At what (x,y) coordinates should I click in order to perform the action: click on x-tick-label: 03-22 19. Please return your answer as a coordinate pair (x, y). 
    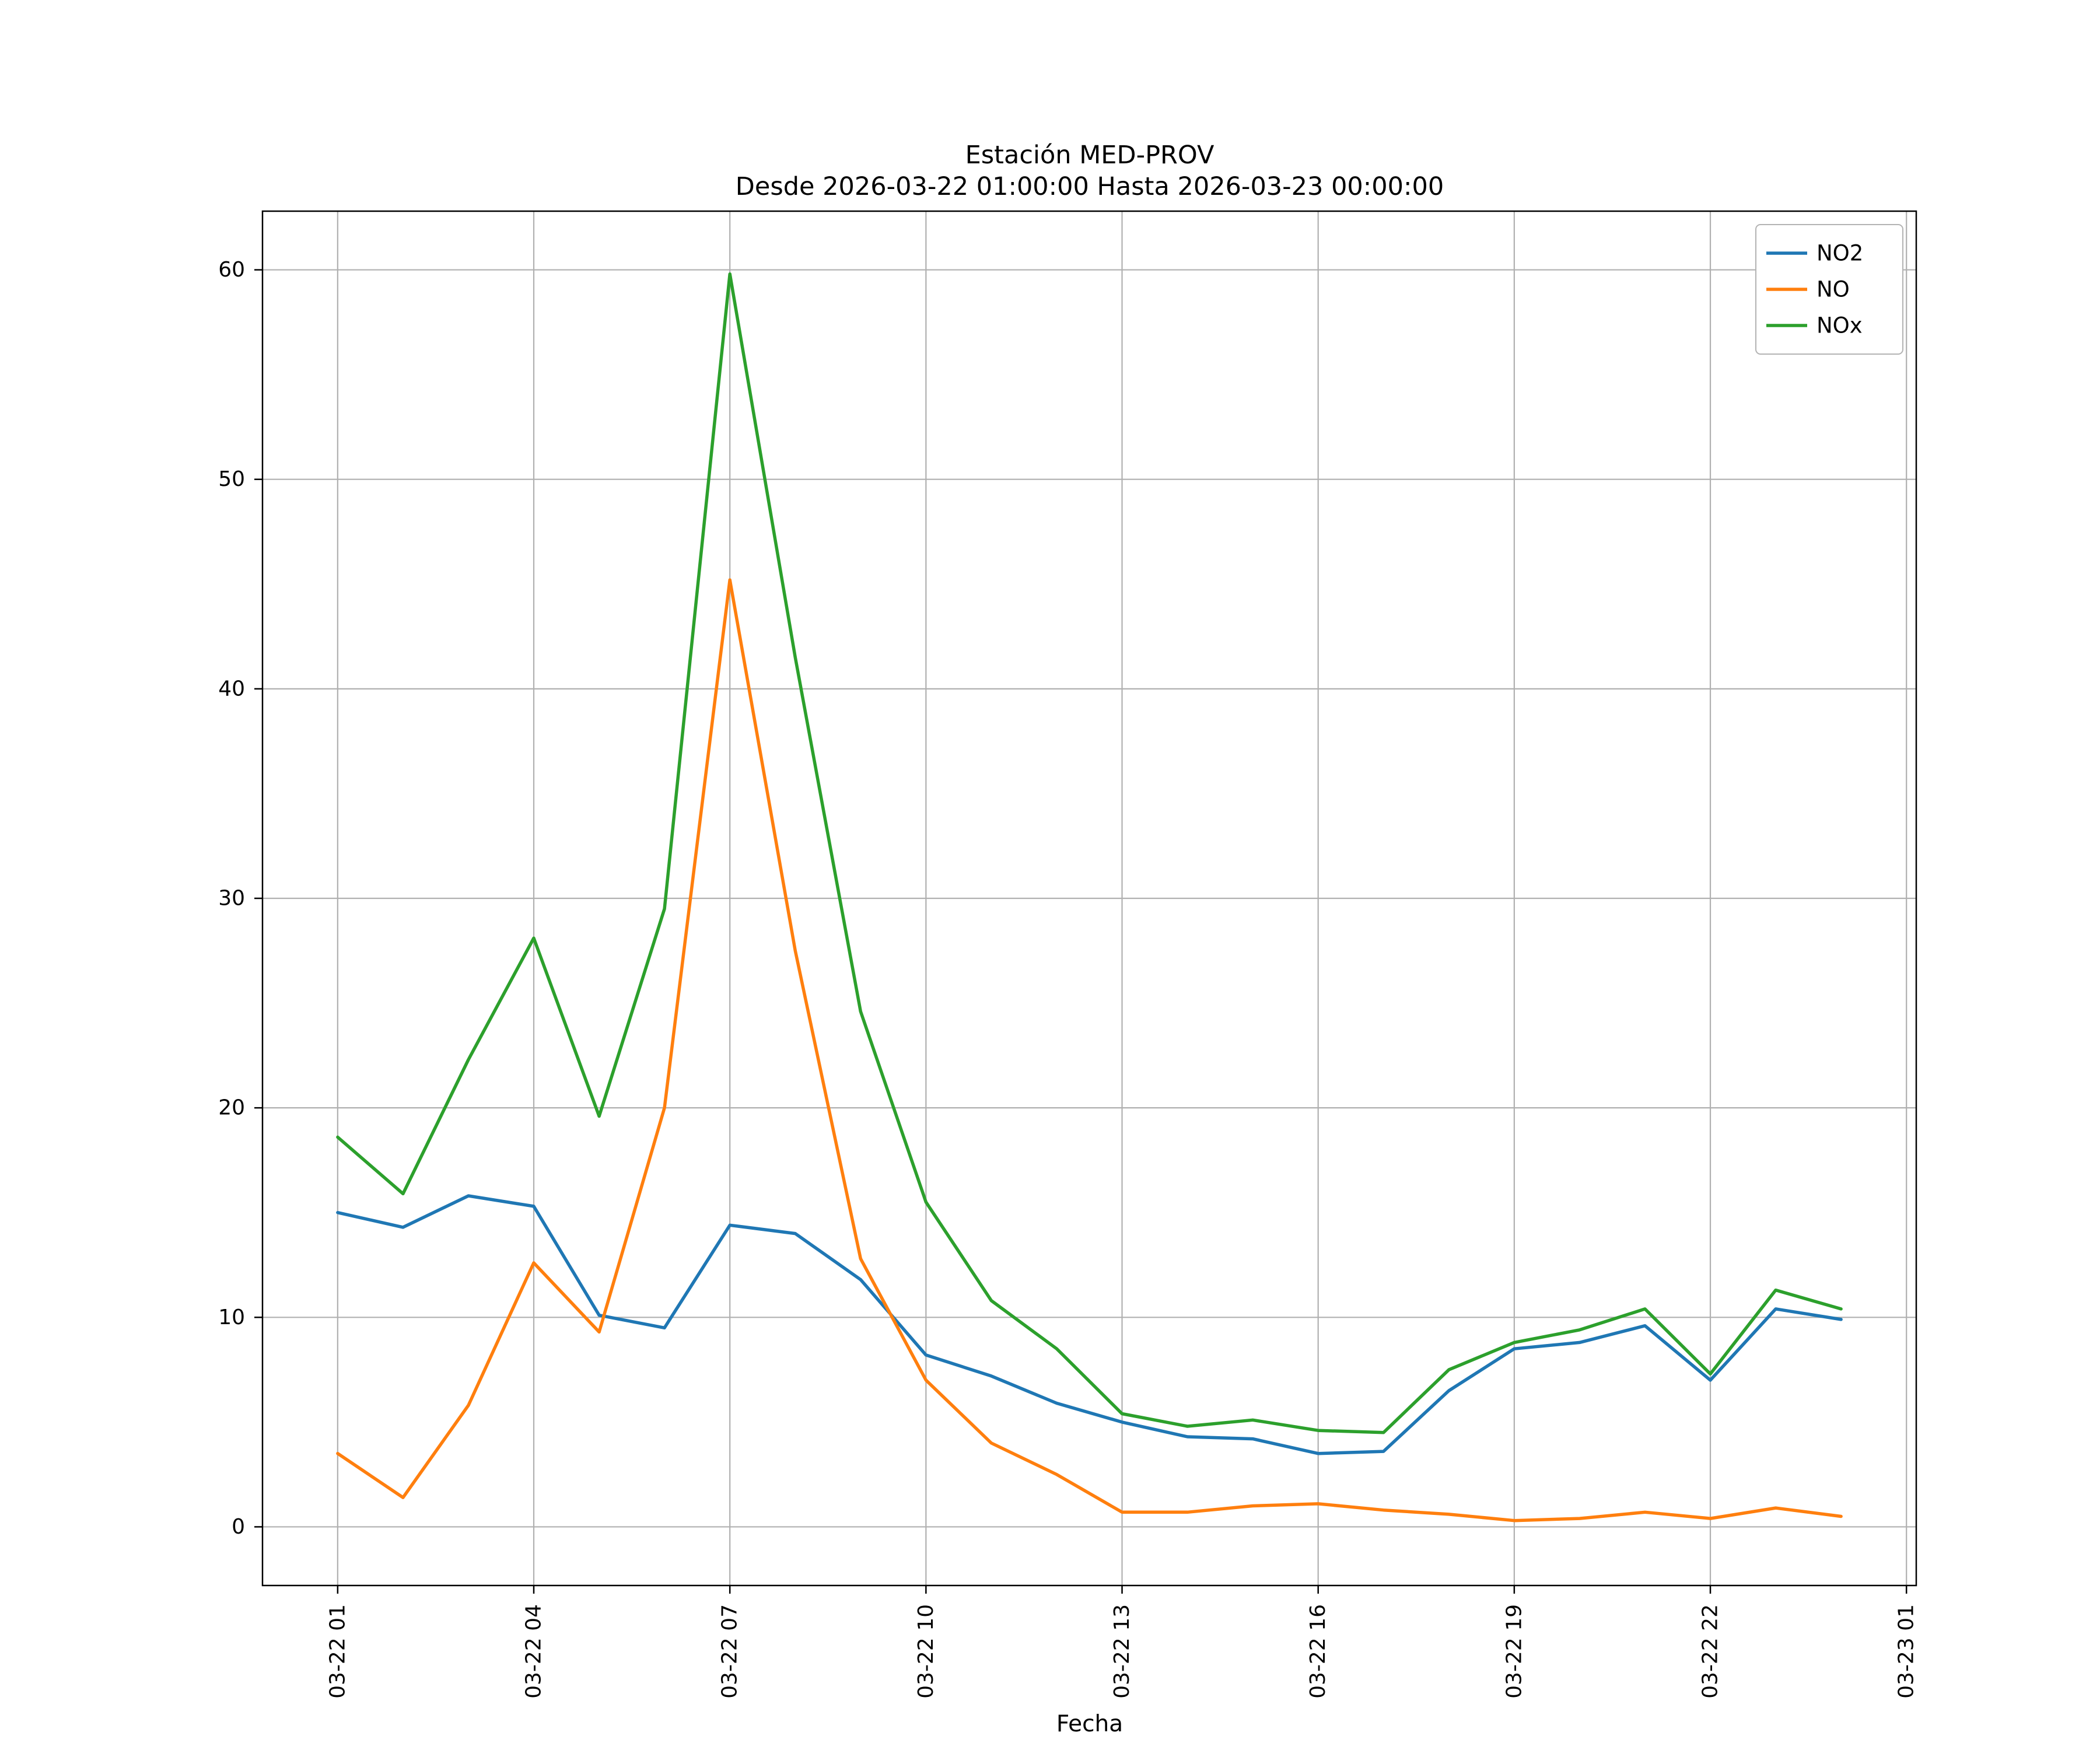
    Looking at the image, I should click on (1514, 1651).